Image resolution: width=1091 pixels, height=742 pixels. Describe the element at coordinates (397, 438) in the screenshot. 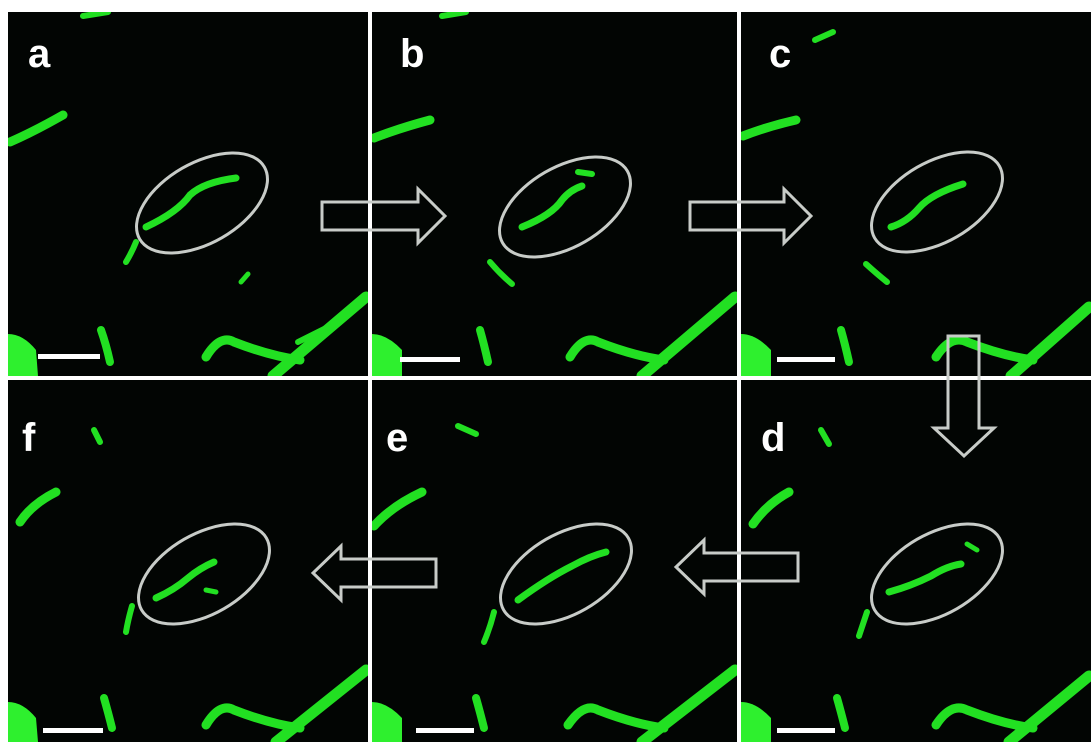

I see `panel-label-e: e` at that location.